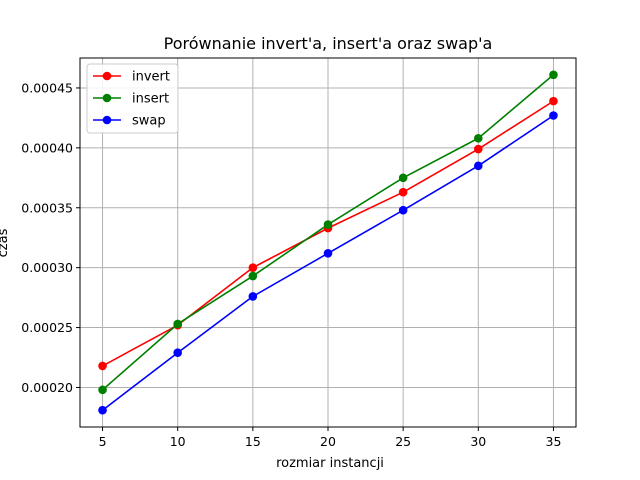 This screenshot has width=640, height=480. What do you see at coordinates (403, 441) in the screenshot?
I see `x-tick-label: 25` at bounding box center [403, 441].